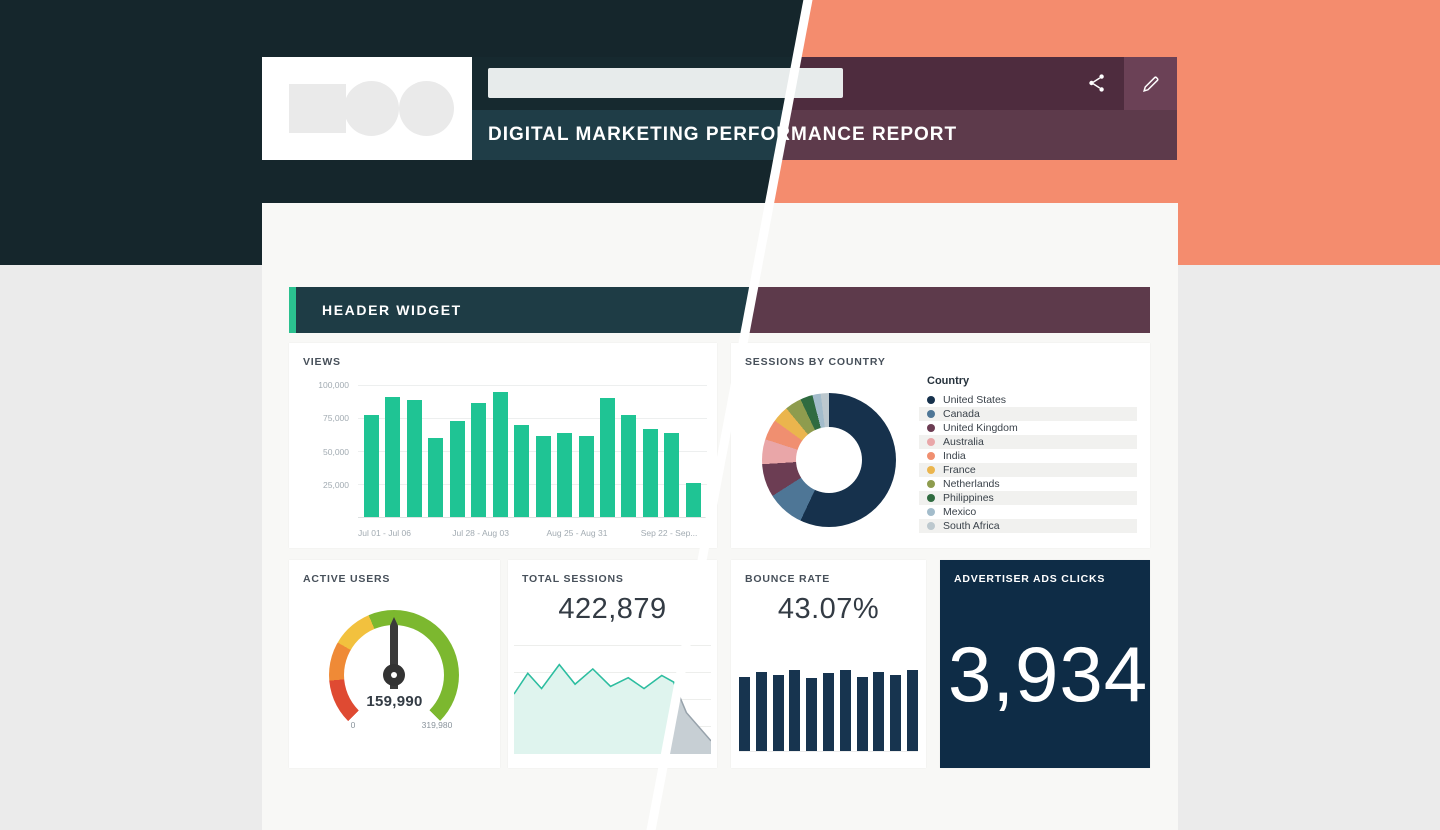 This screenshot has height=830, width=1440. Describe the element at coordinates (333, 385) in the screenshot. I see `y-tick-label: 100,000` at that location.